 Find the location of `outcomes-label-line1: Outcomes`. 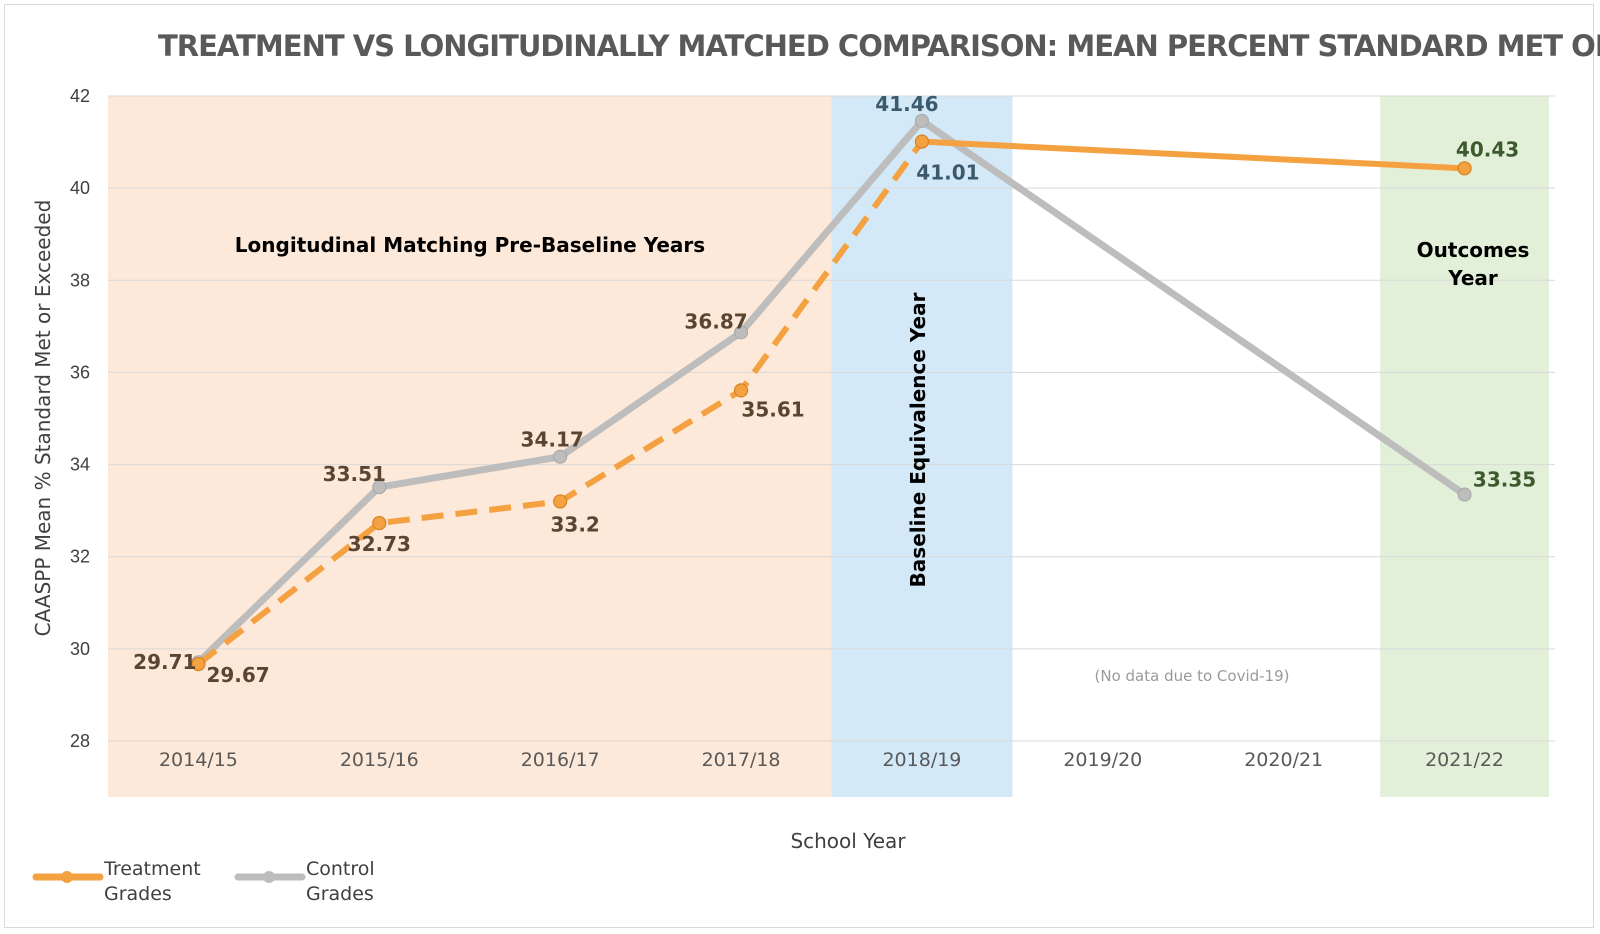

outcomes-label-line1: Outcomes is located at coordinates (1473, 250).